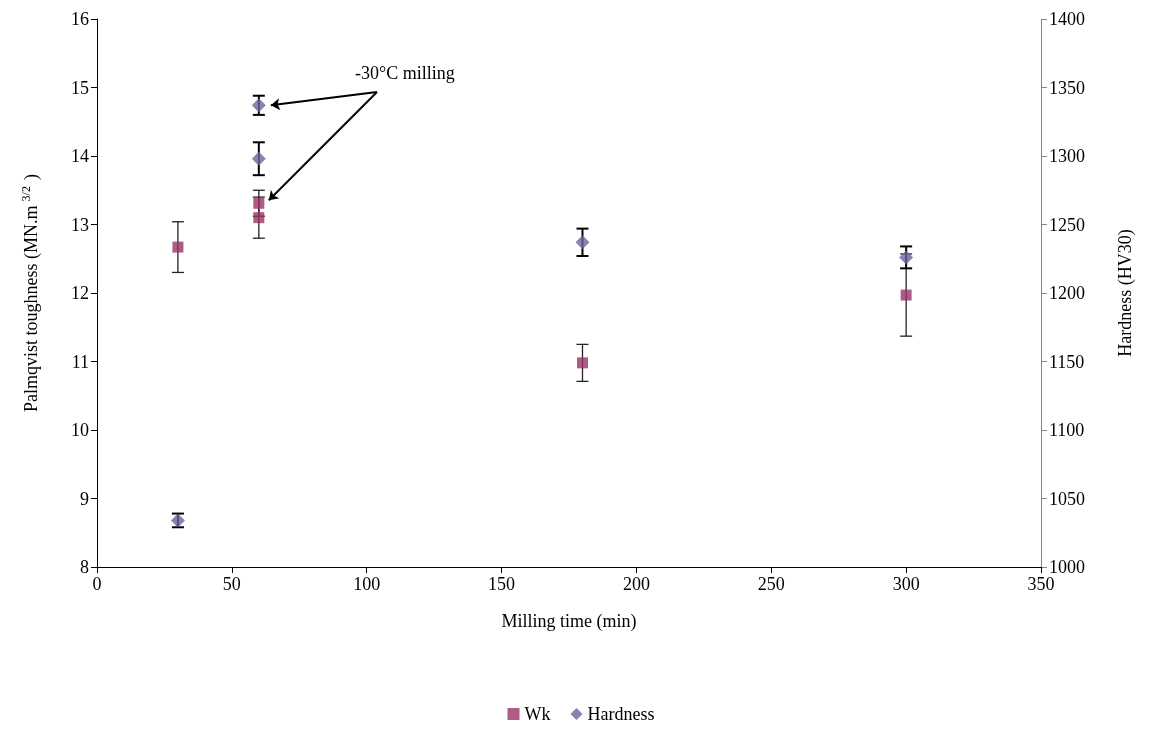 This screenshot has width=1162, height=734. What do you see at coordinates (621, 714) in the screenshot?
I see `legend-label: Hardness` at bounding box center [621, 714].